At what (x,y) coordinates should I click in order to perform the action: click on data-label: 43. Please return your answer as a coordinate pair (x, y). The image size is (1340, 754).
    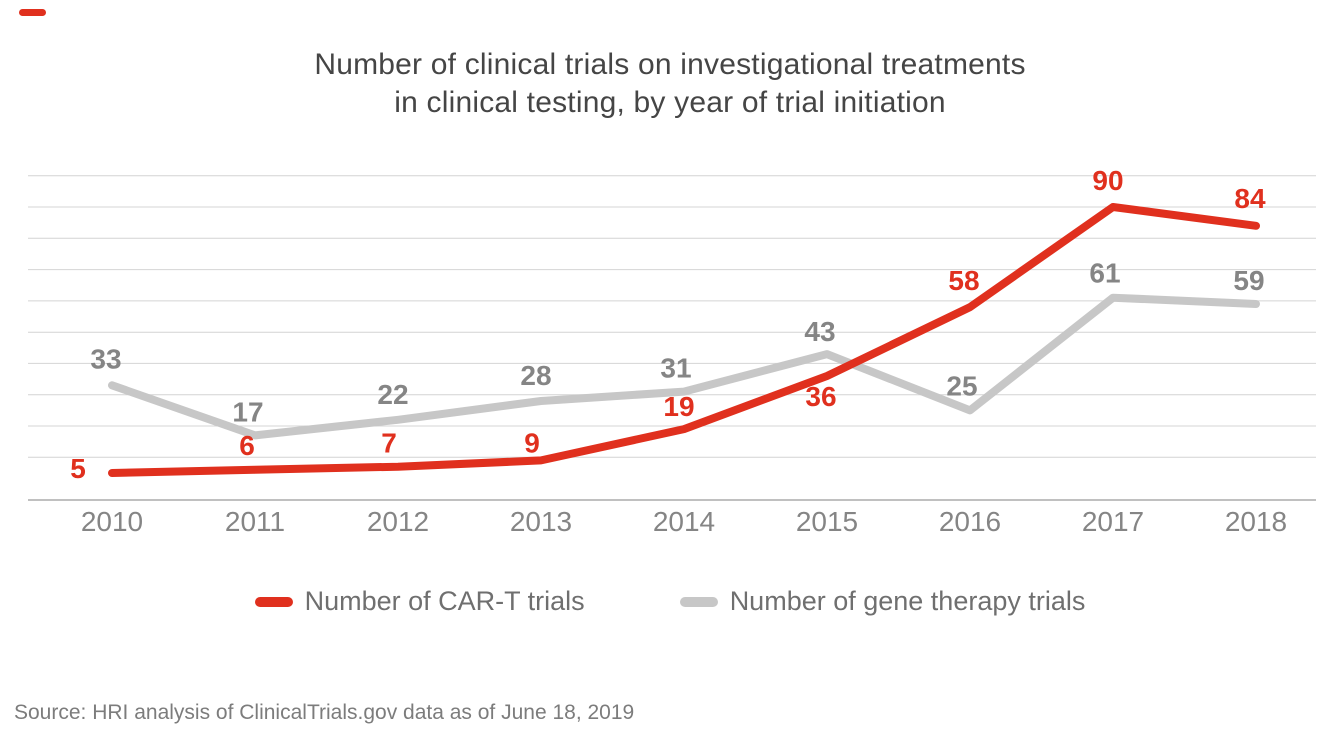
    Looking at the image, I should click on (819, 331).